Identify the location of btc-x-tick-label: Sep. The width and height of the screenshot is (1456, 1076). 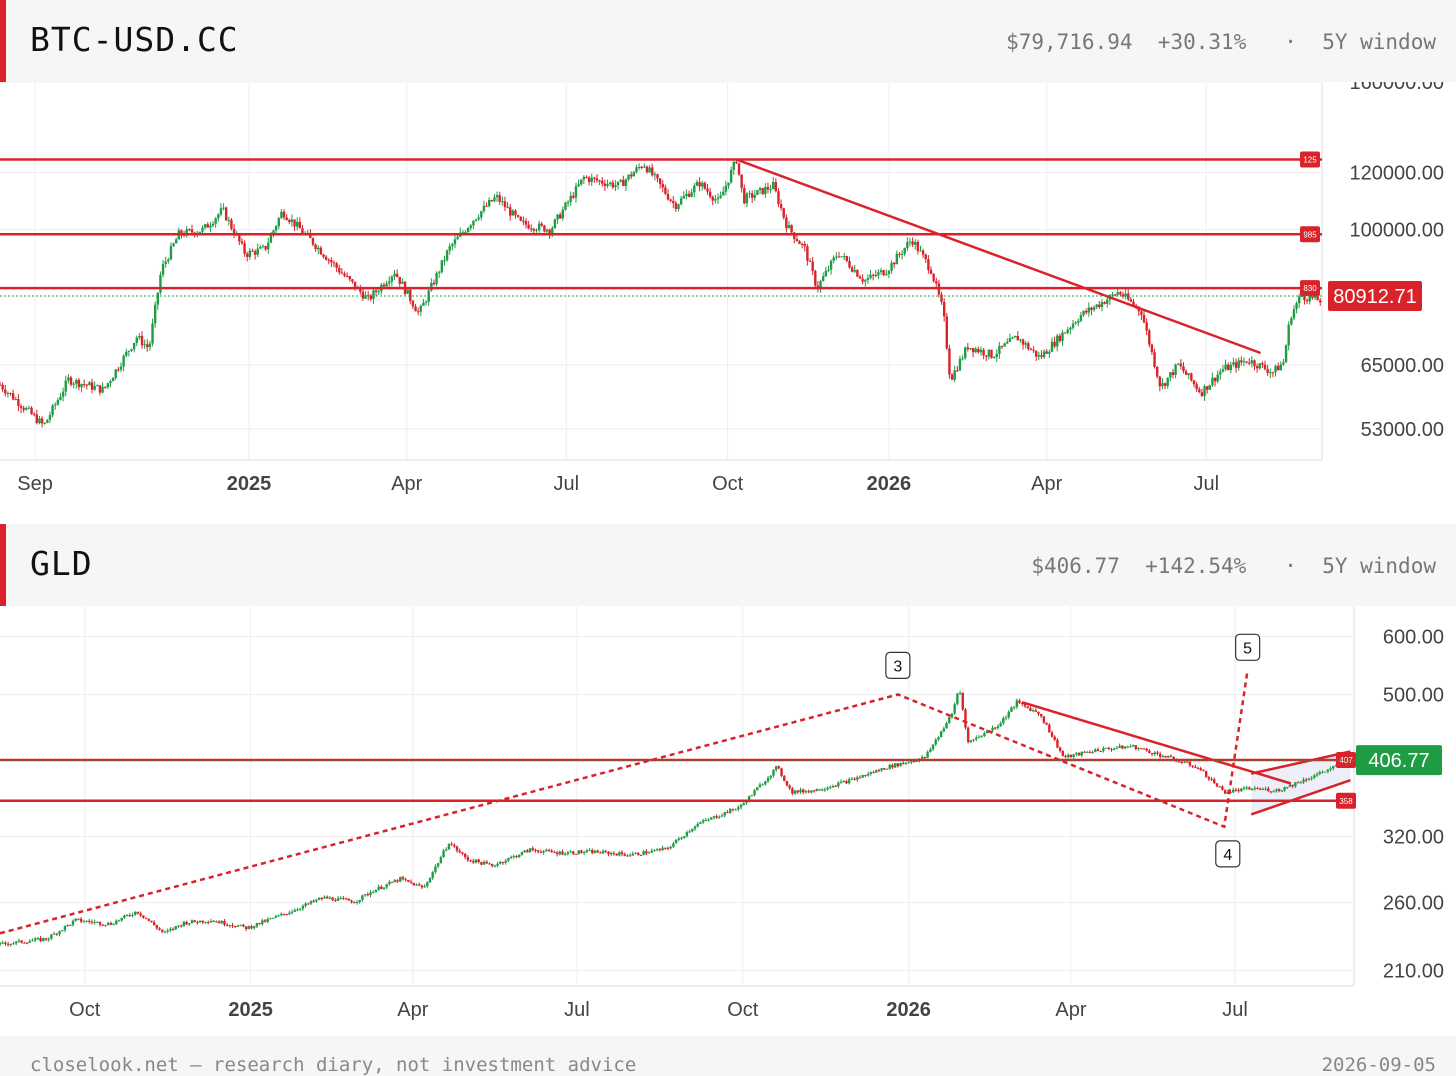
(35, 484).